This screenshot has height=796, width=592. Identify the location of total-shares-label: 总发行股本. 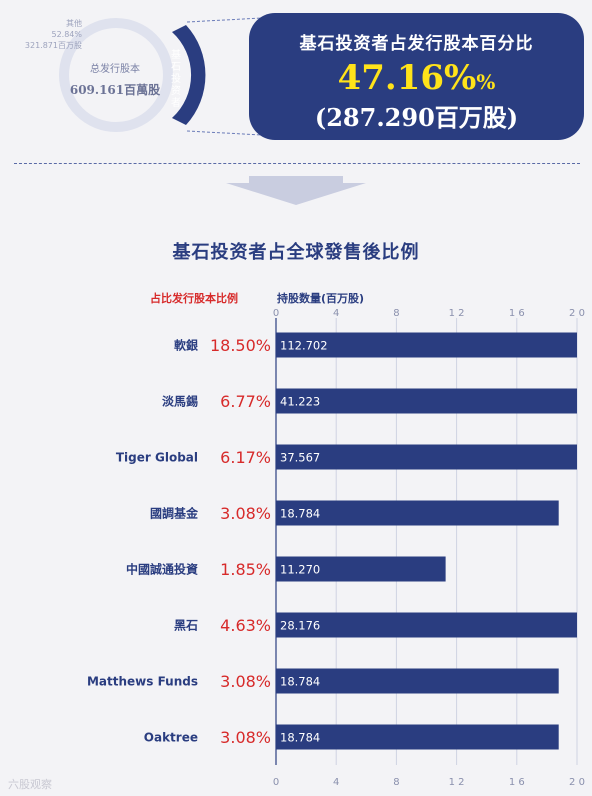
(115, 69).